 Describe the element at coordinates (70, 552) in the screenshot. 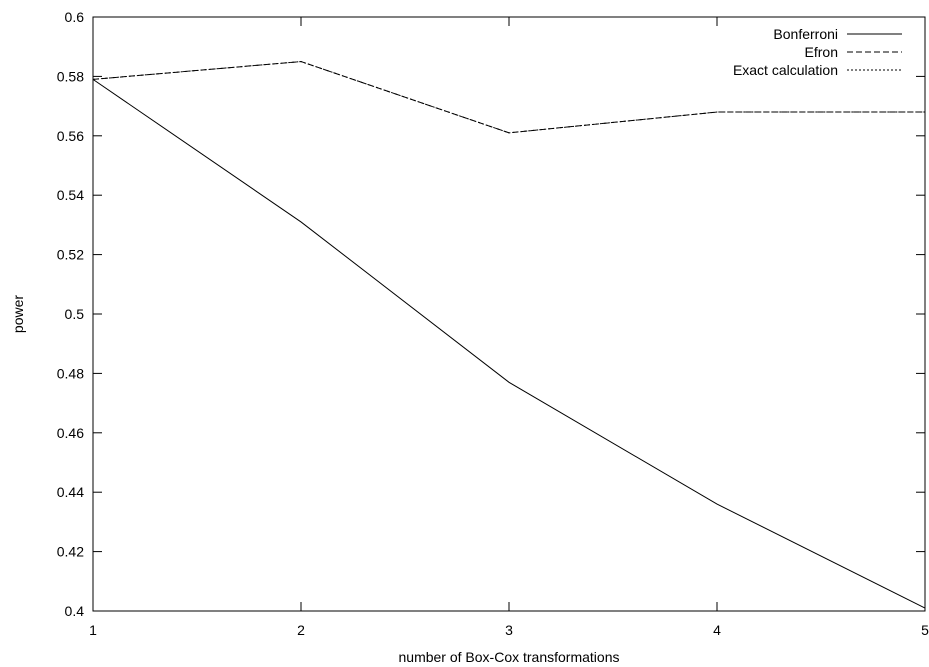

I see `y-tick-label: 0.42` at that location.